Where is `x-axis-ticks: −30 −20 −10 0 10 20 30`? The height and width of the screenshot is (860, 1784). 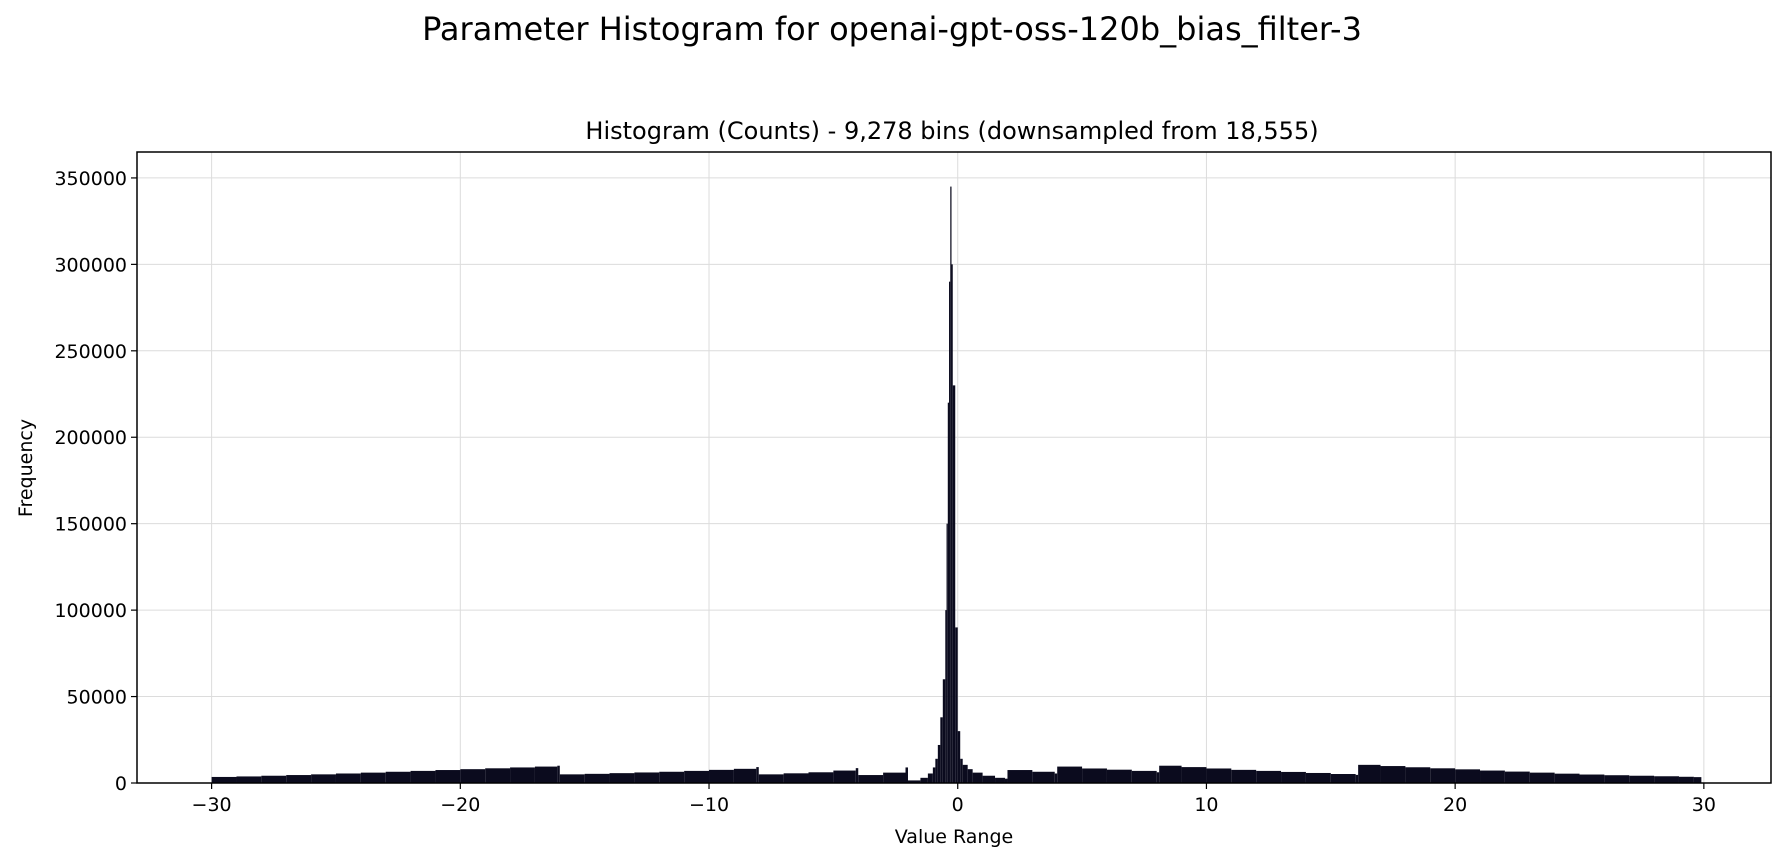
x-axis-ticks: −30 −20 −10 0 10 20 30 is located at coordinates (954, 799).